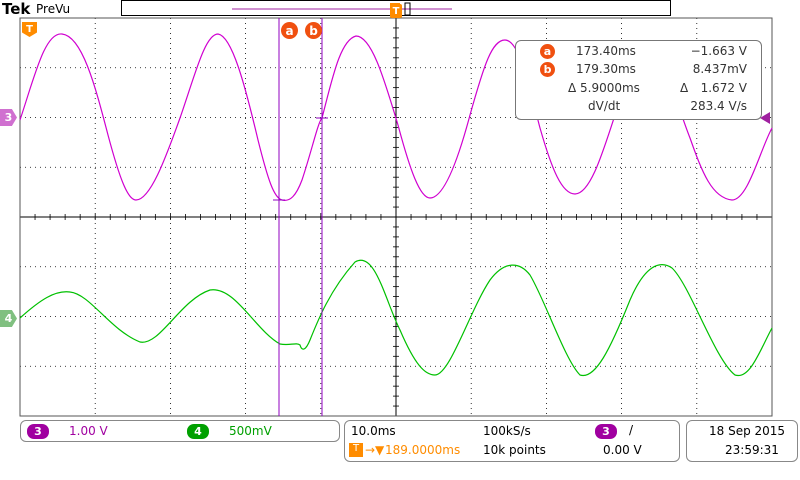  Describe the element at coordinates (88, 431) in the screenshot. I see `ch3-scale: 1.00 V` at that location.